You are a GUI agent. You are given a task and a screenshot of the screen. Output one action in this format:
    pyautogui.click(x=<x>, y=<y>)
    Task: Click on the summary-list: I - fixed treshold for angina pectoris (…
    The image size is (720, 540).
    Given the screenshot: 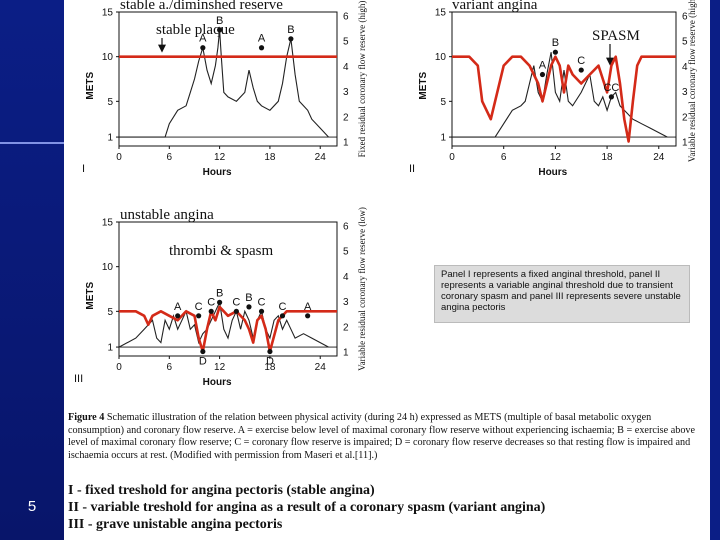 What is the action you would take?
    pyautogui.click(x=388, y=507)
    